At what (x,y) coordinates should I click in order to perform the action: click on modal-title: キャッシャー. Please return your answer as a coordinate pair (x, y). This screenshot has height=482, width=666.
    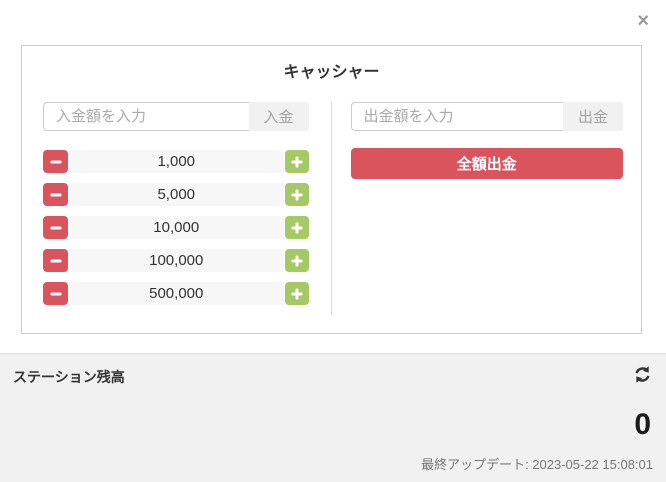
    Looking at the image, I should click on (331, 72).